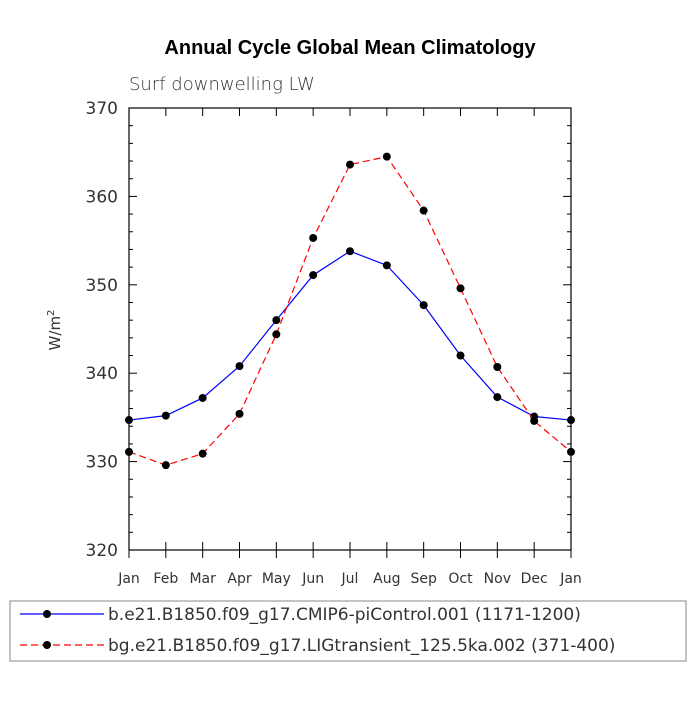  Describe the element at coordinates (202, 579) in the screenshot. I see `x-tick-label: Mar` at that location.